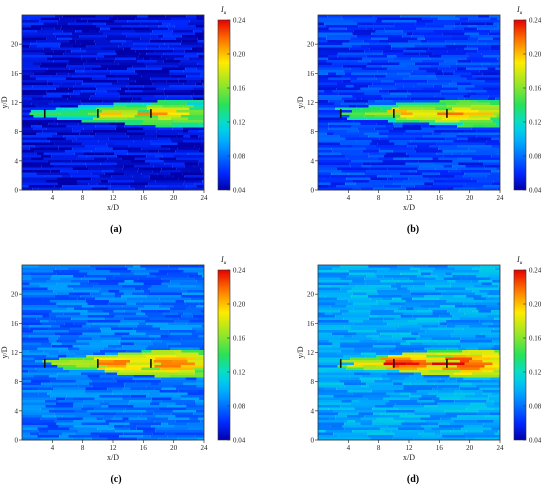  Describe the element at coordinates (115, 479) in the screenshot. I see `panel-caption: (c)` at that location.